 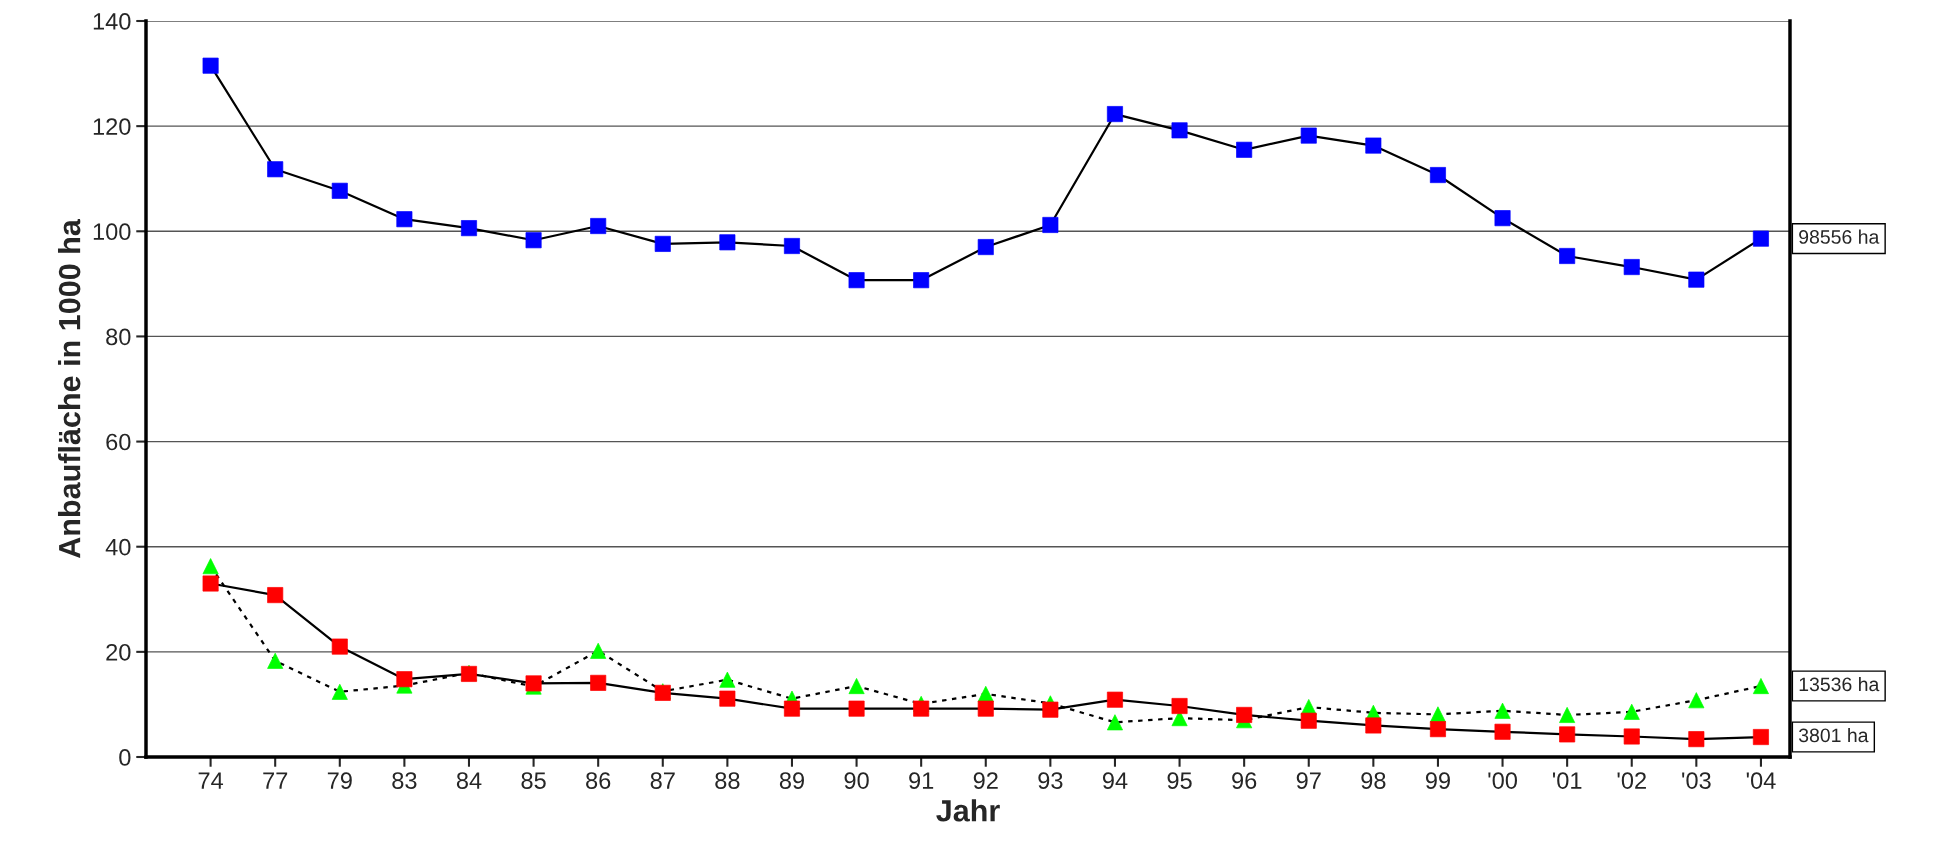 I want to click on x-tick-label: 74, so click(x=211, y=780).